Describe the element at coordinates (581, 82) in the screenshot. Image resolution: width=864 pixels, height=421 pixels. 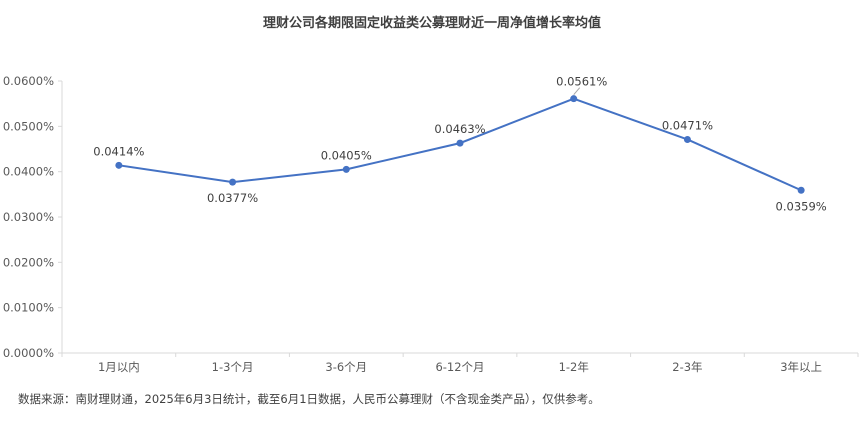
I see `data-label: 0.0561%` at that location.